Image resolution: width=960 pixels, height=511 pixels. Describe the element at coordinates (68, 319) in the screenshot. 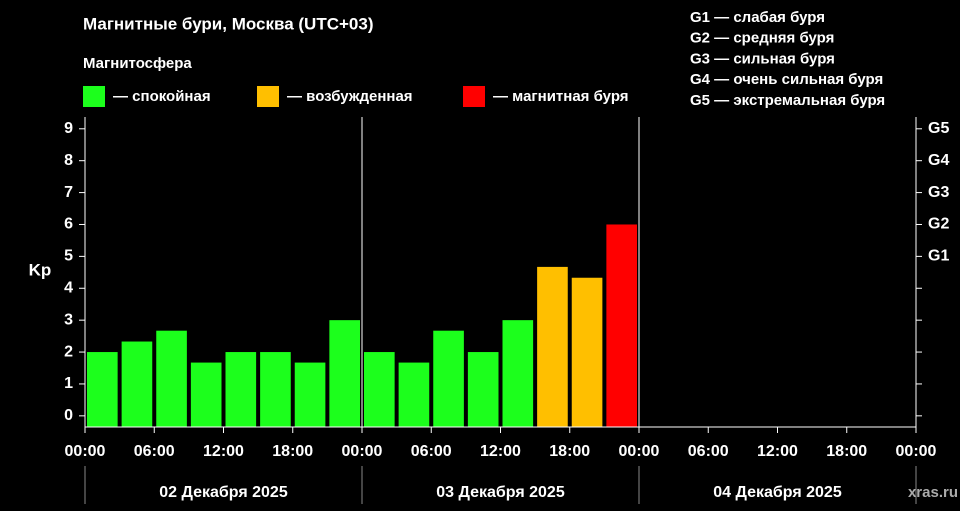

I see `y-tick-label: 3` at that location.